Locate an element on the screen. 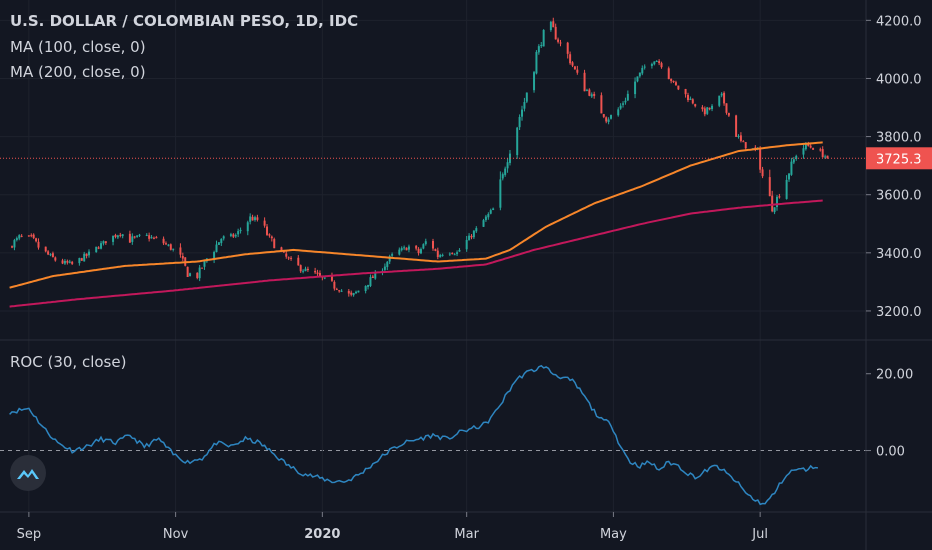 Image resolution: width=932 pixels, height=550 pixels. time-tick-label-may: May is located at coordinates (613, 534).